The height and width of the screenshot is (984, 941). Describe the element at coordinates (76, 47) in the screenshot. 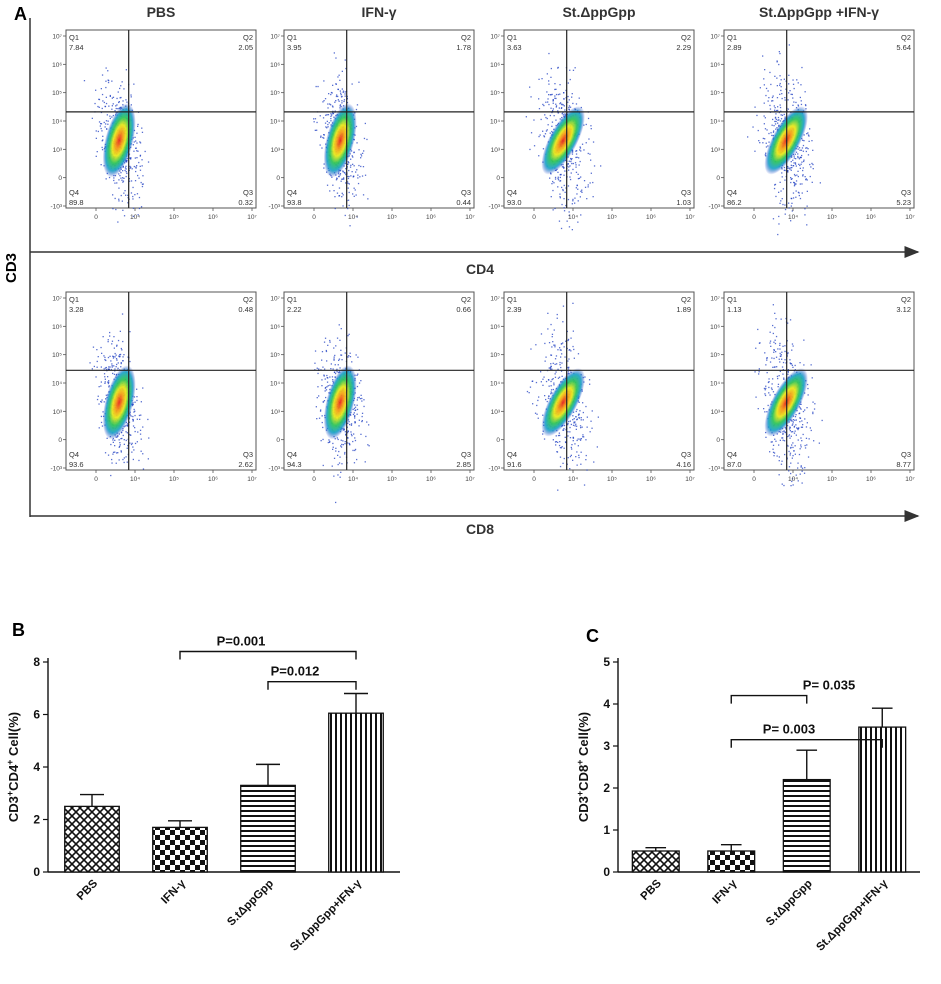

I see `q1-value: 7.84` at that location.